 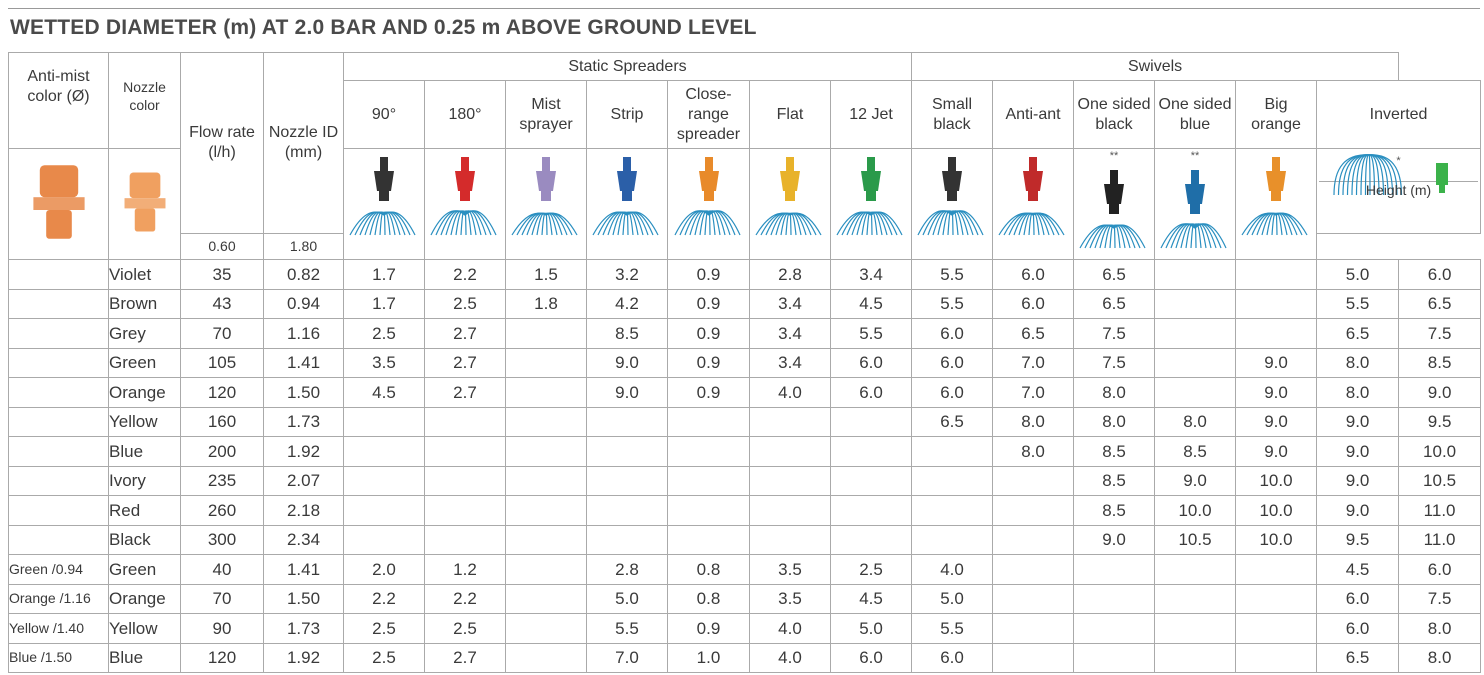 I want to click on table-cell: Green, so click(x=144, y=363).